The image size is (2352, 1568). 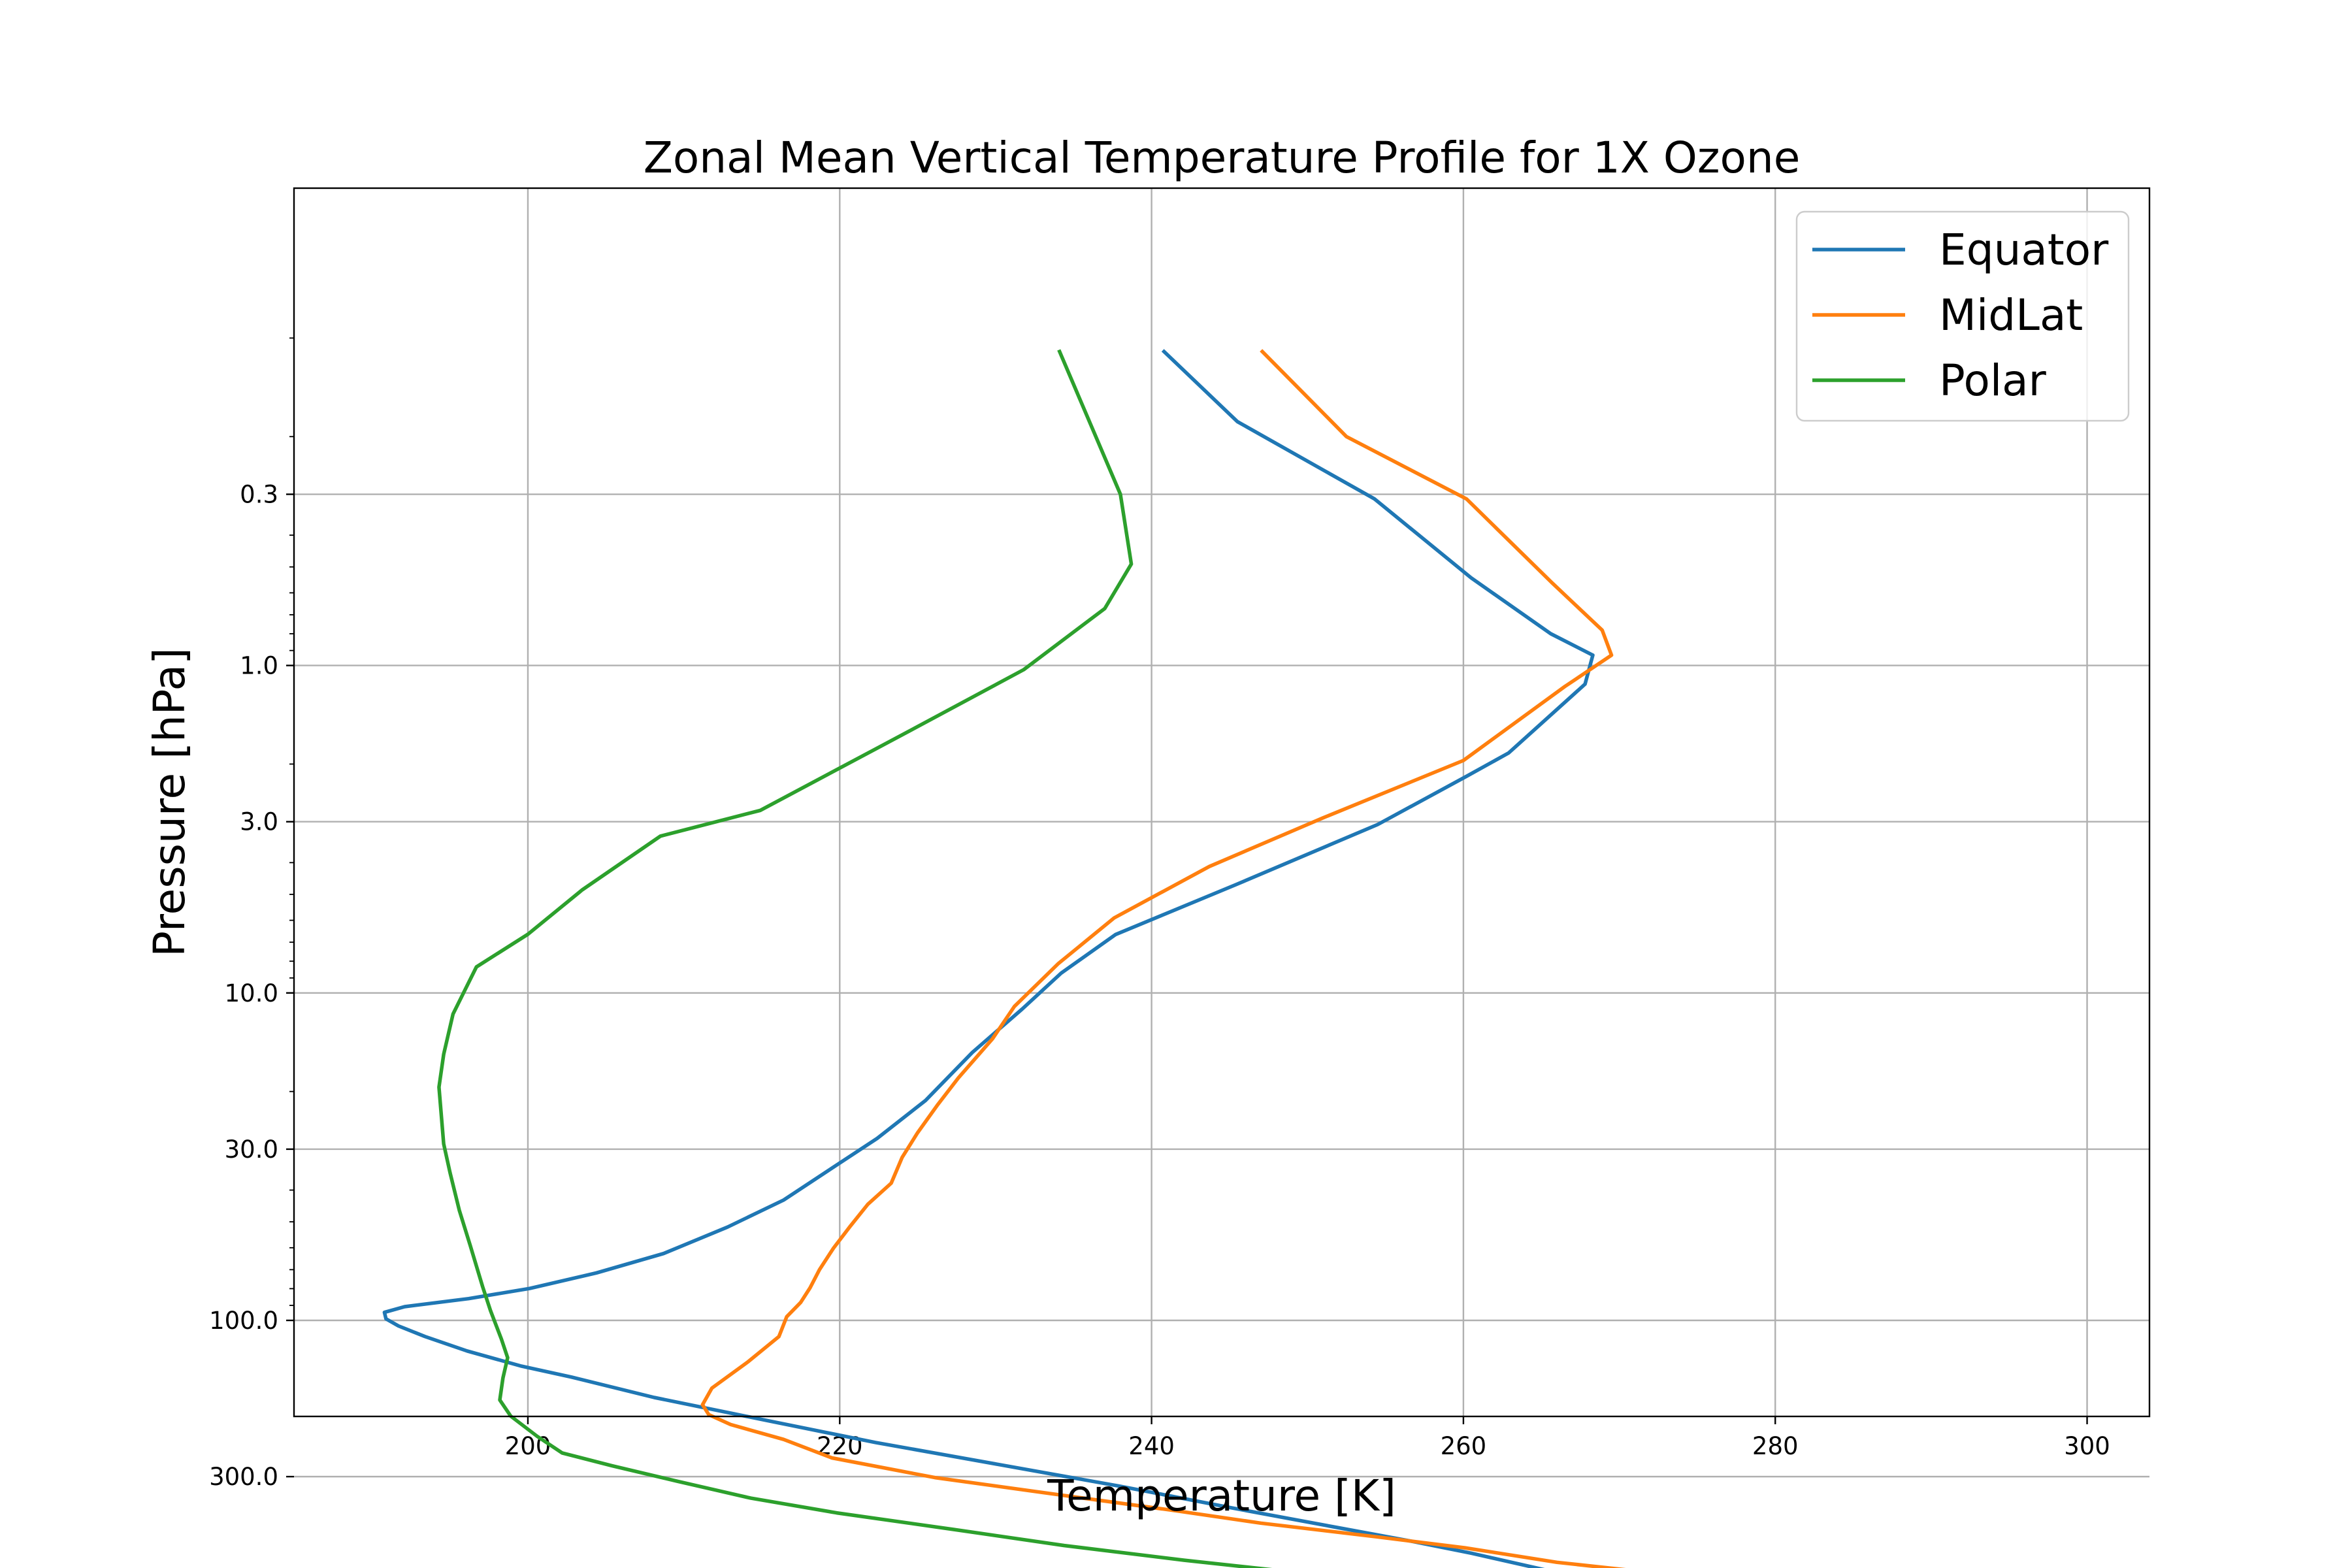 I want to click on y-tick-label: 1.0, so click(x=259, y=666).